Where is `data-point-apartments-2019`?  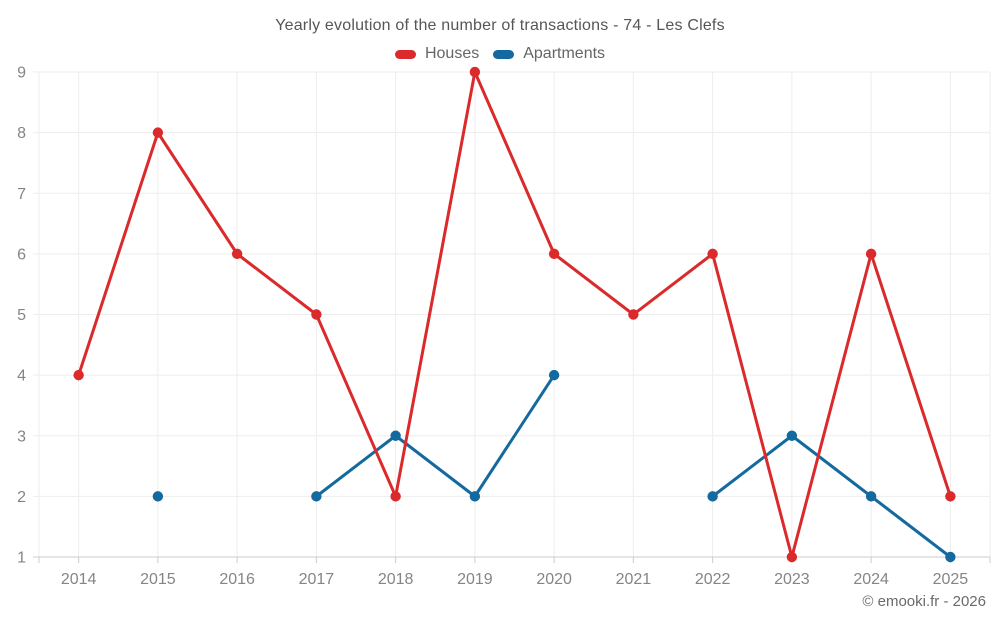
data-point-apartments-2019 is located at coordinates (475, 496).